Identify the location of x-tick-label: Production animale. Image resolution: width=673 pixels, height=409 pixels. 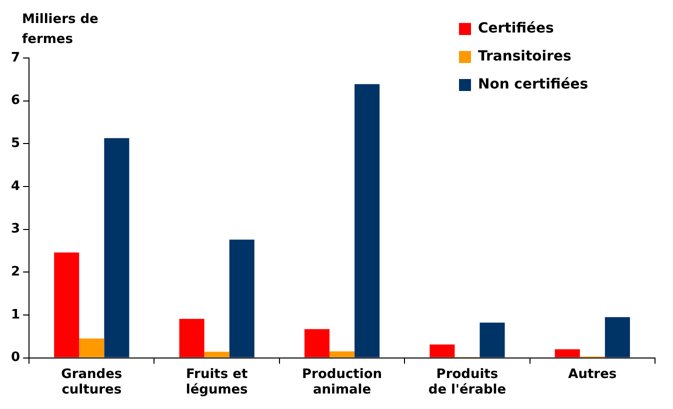
(342, 382).